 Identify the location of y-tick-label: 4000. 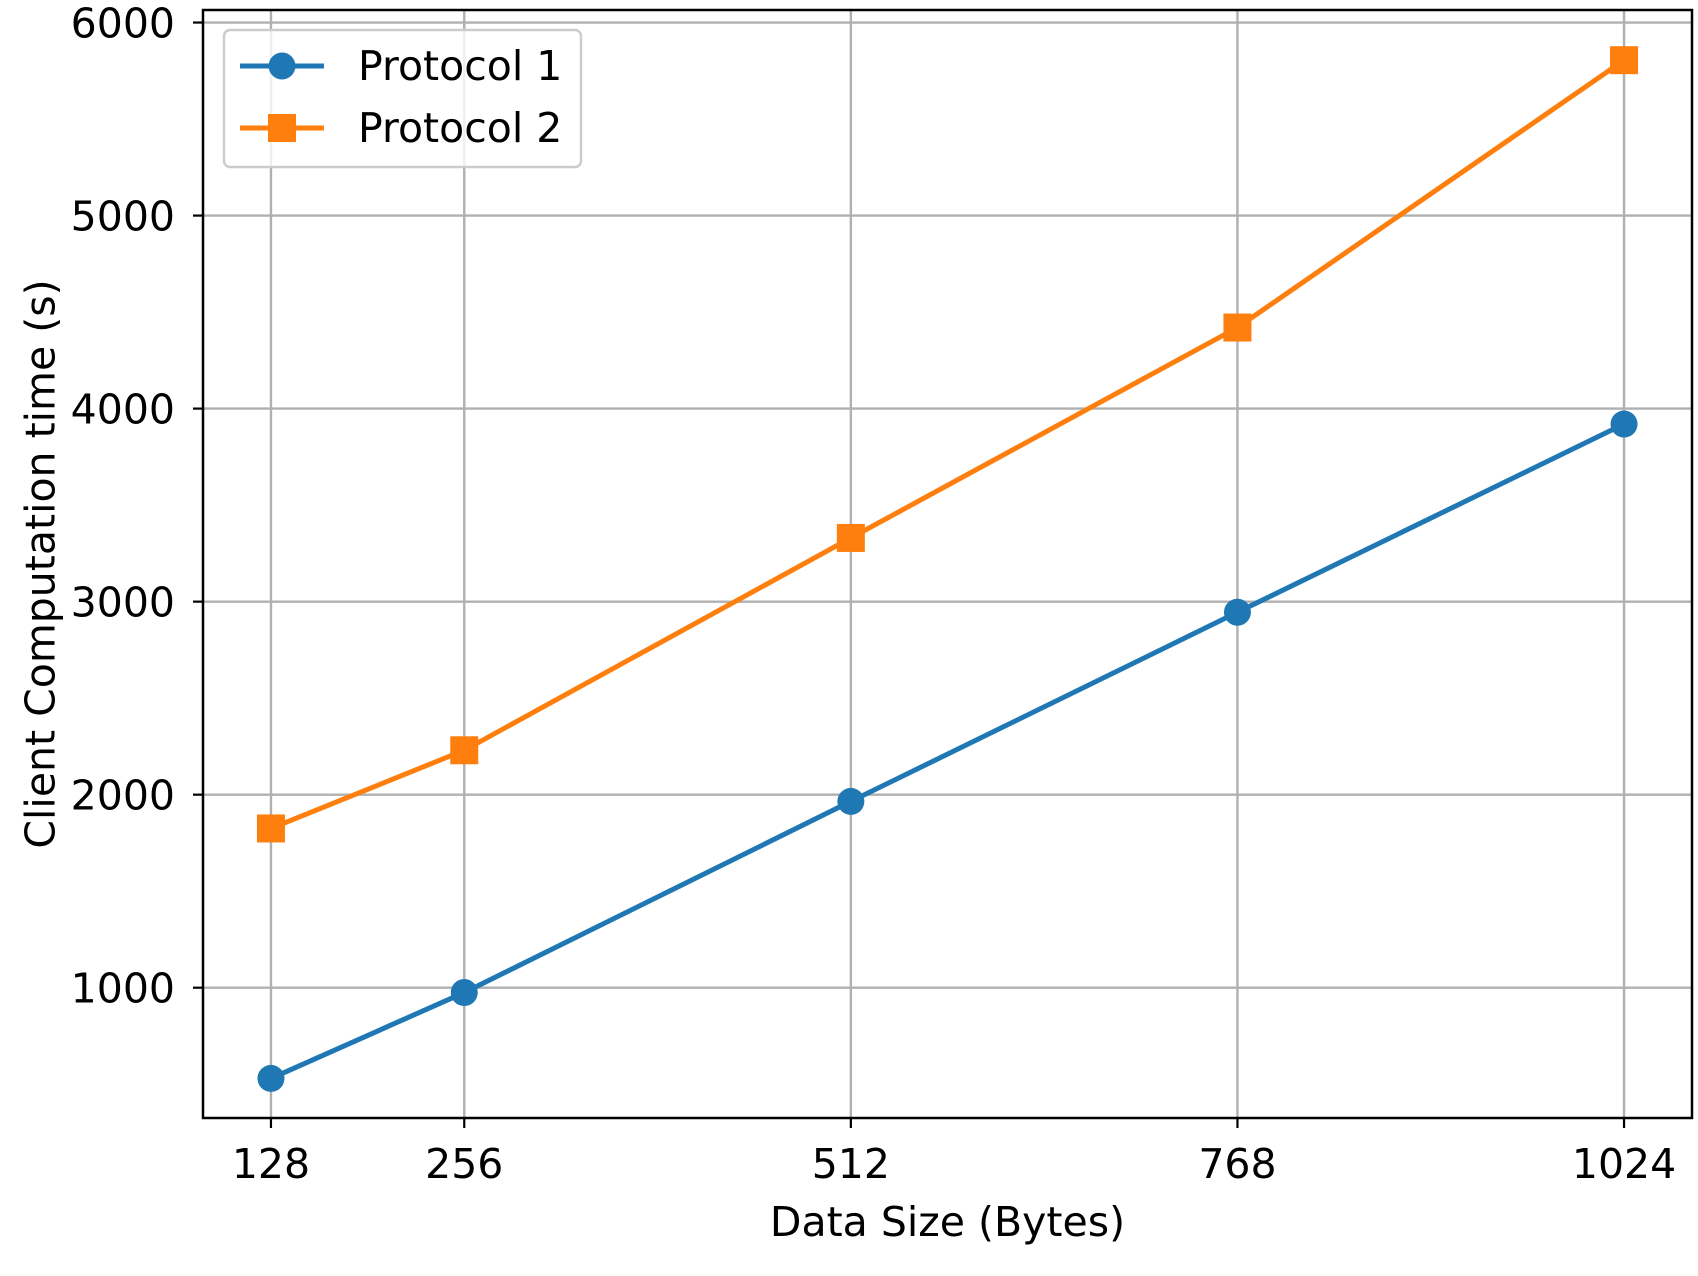
(123, 410).